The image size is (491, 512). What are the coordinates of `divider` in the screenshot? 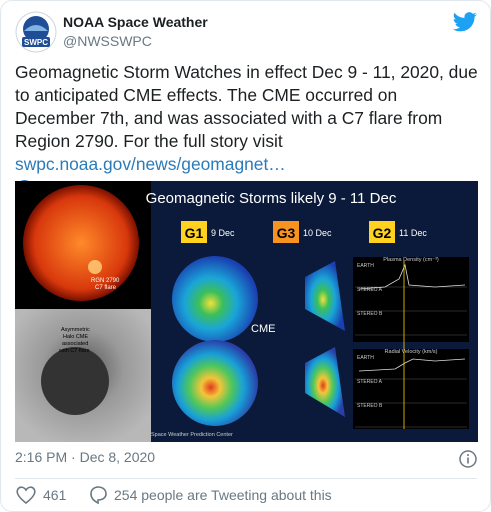 It's located at (246, 478).